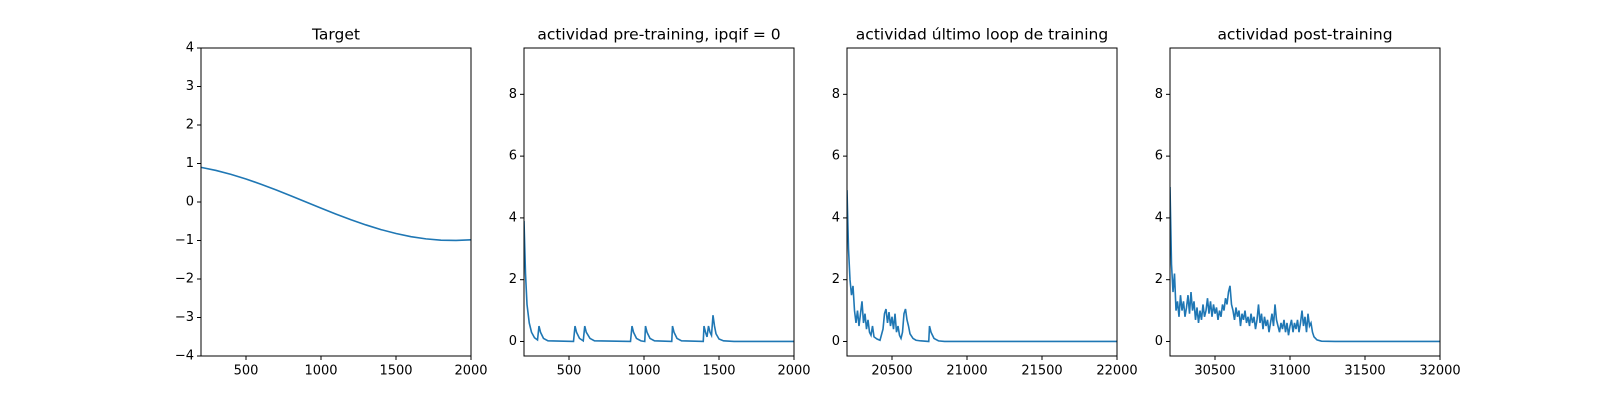 Image resolution: width=1600 pixels, height=400 pixels. I want to click on x-tick-label: 20500, so click(891, 371).